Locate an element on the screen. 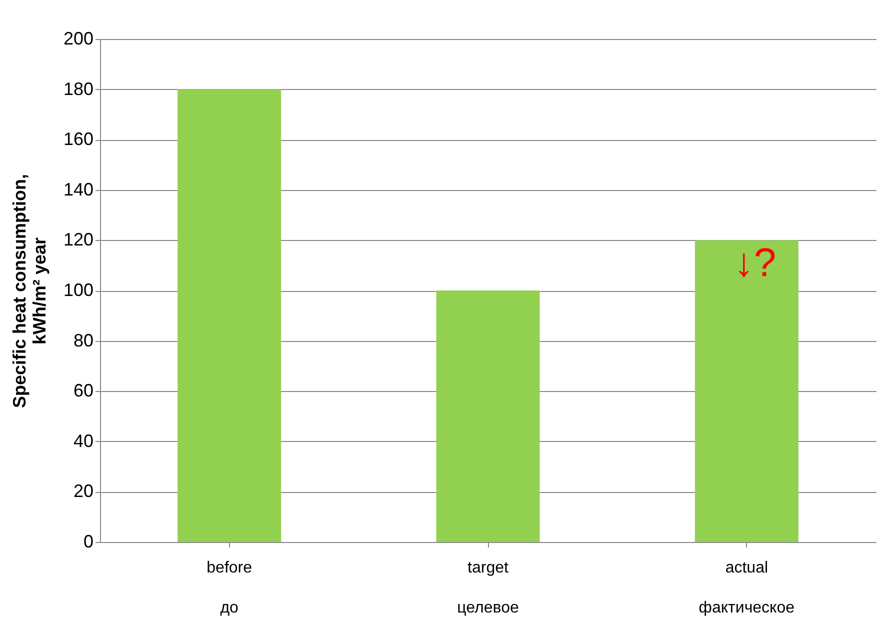 The image size is (896, 625). y-tick-label: 200 is located at coordinates (78, 38).